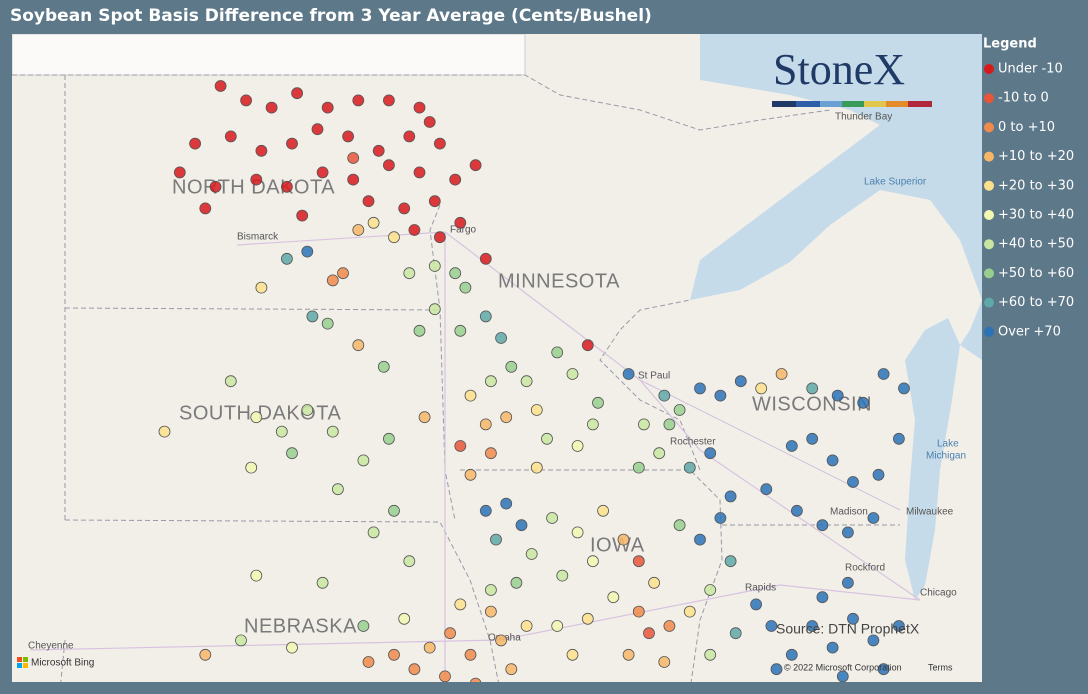 The width and height of the screenshot is (1088, 694). I want to click on city-label: Rochester, so click(693, 442).